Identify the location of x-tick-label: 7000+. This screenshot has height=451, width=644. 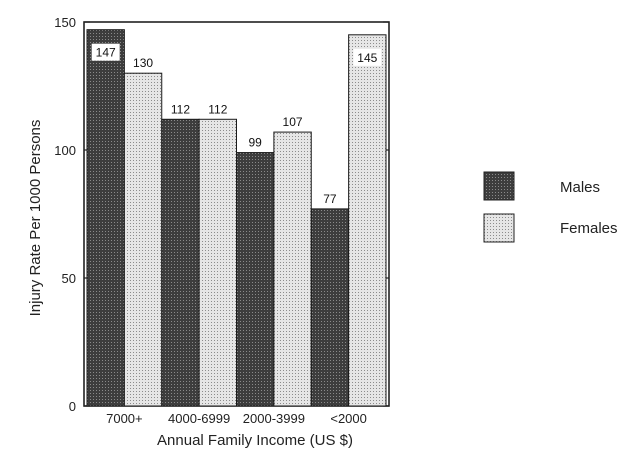
(124, 418).